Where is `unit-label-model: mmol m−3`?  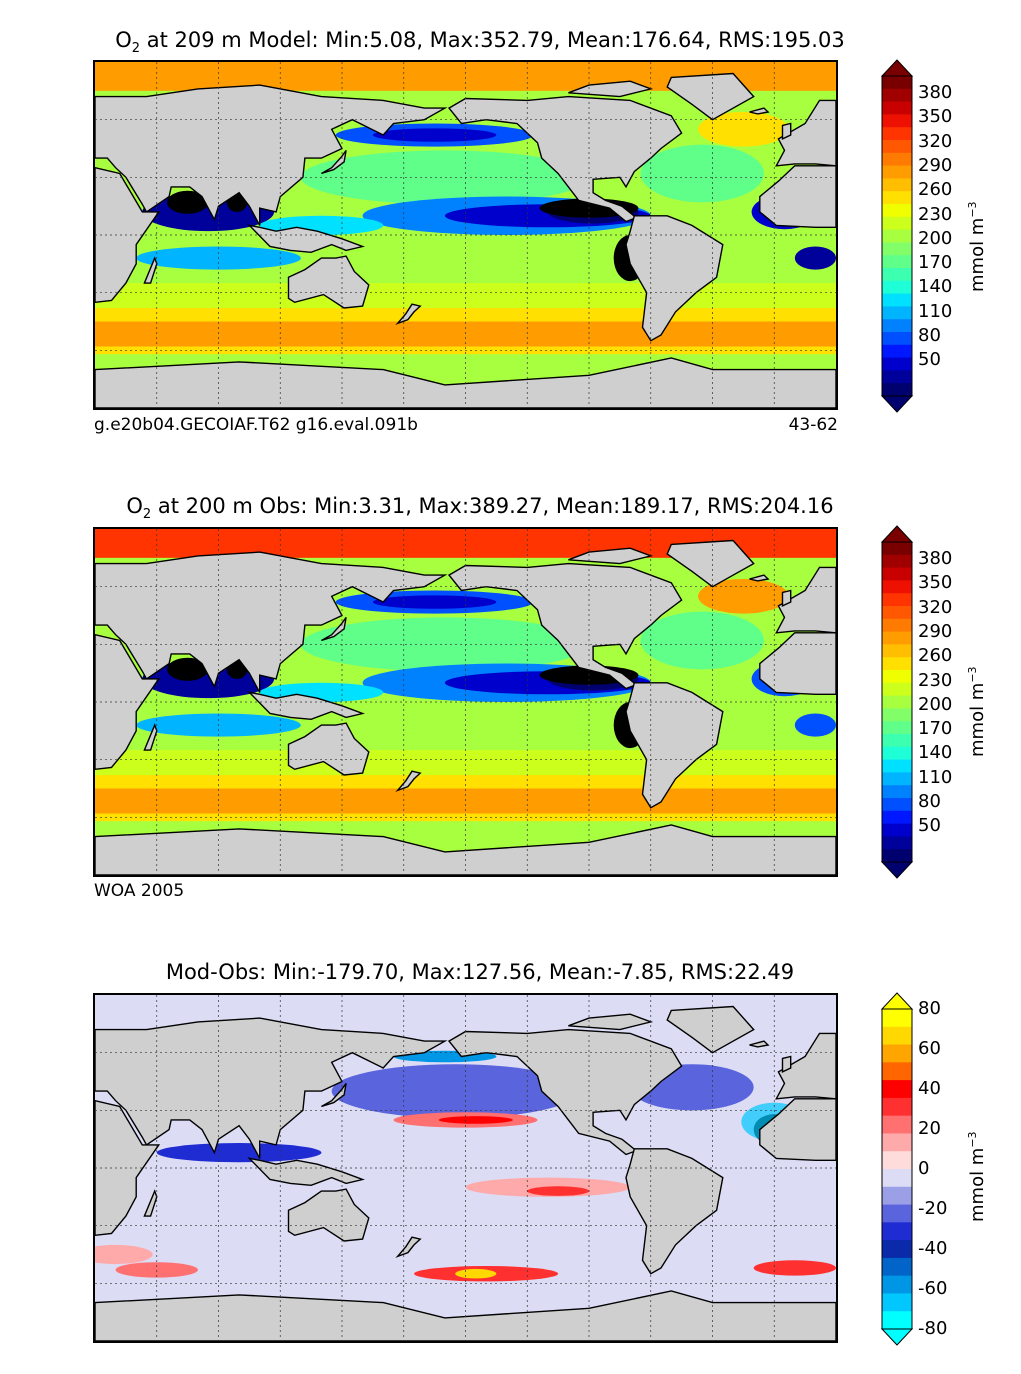 unit-label-model: mmol m−3 is located at coordinates (977, 246).